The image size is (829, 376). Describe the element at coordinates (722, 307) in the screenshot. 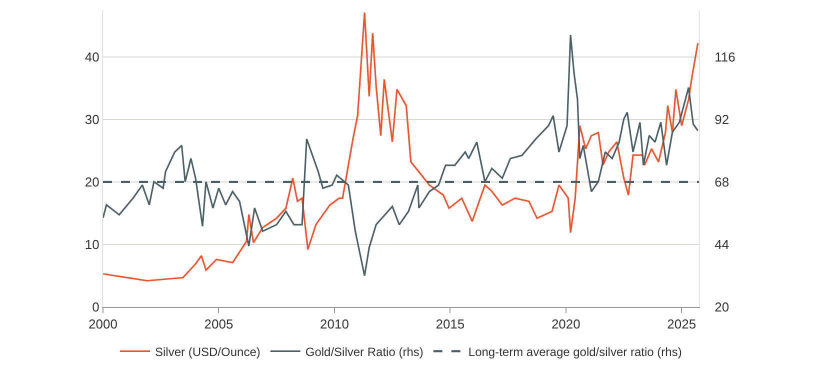

I see `y2-tick-label: 20` at that location.